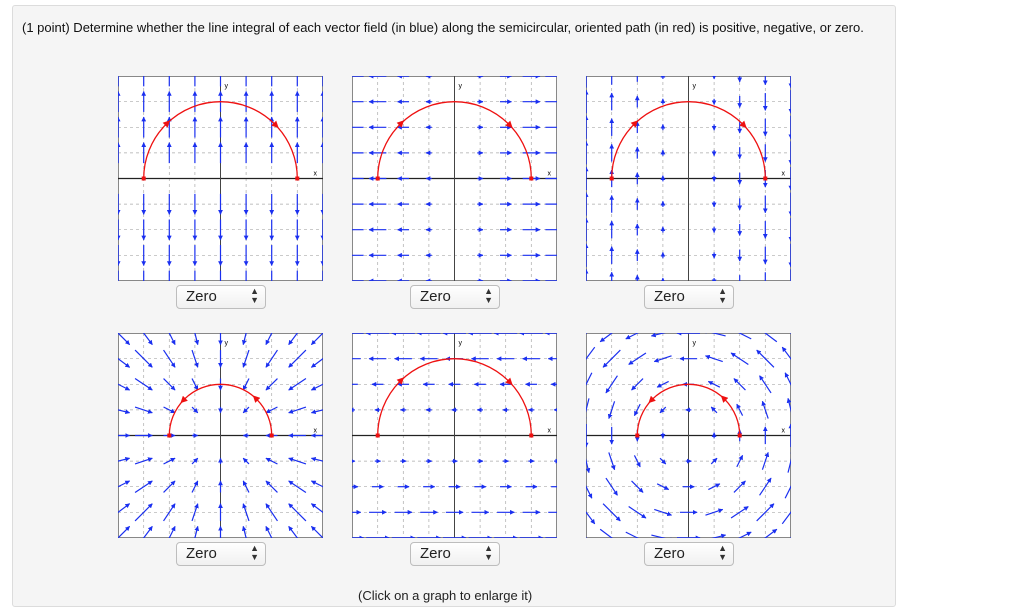 The height and width of the screenshot is (607, 1024). I want to click on answer-select-5: Zero ▲ ▼, so click(455, 554).